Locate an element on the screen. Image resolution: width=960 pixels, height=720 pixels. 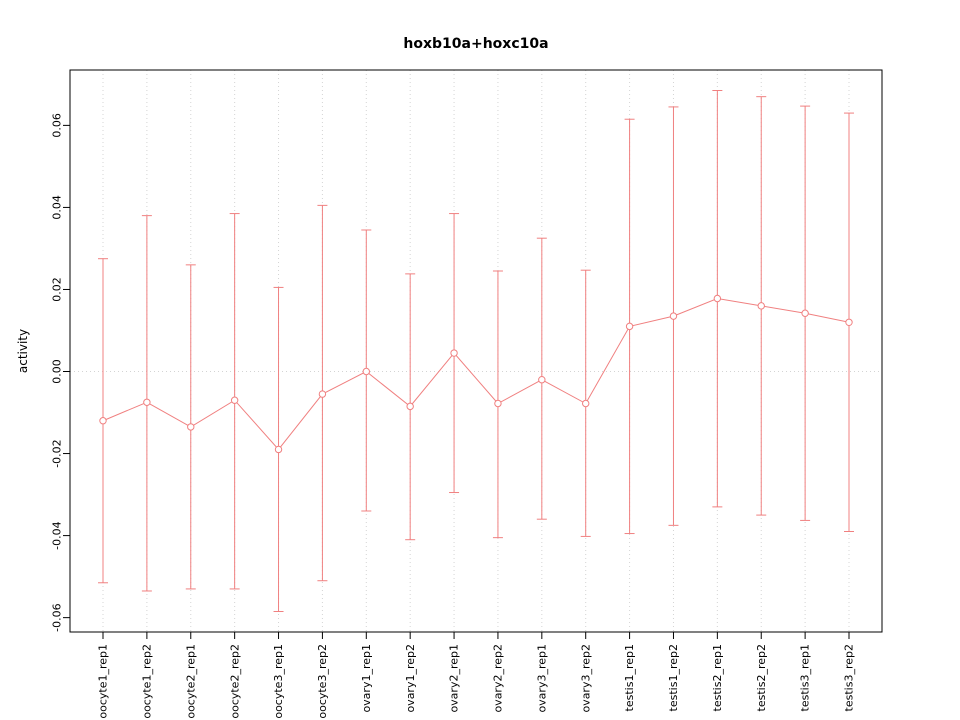
x-tick-label: oocyte3_rep1 is located at coordinates (278, 681).